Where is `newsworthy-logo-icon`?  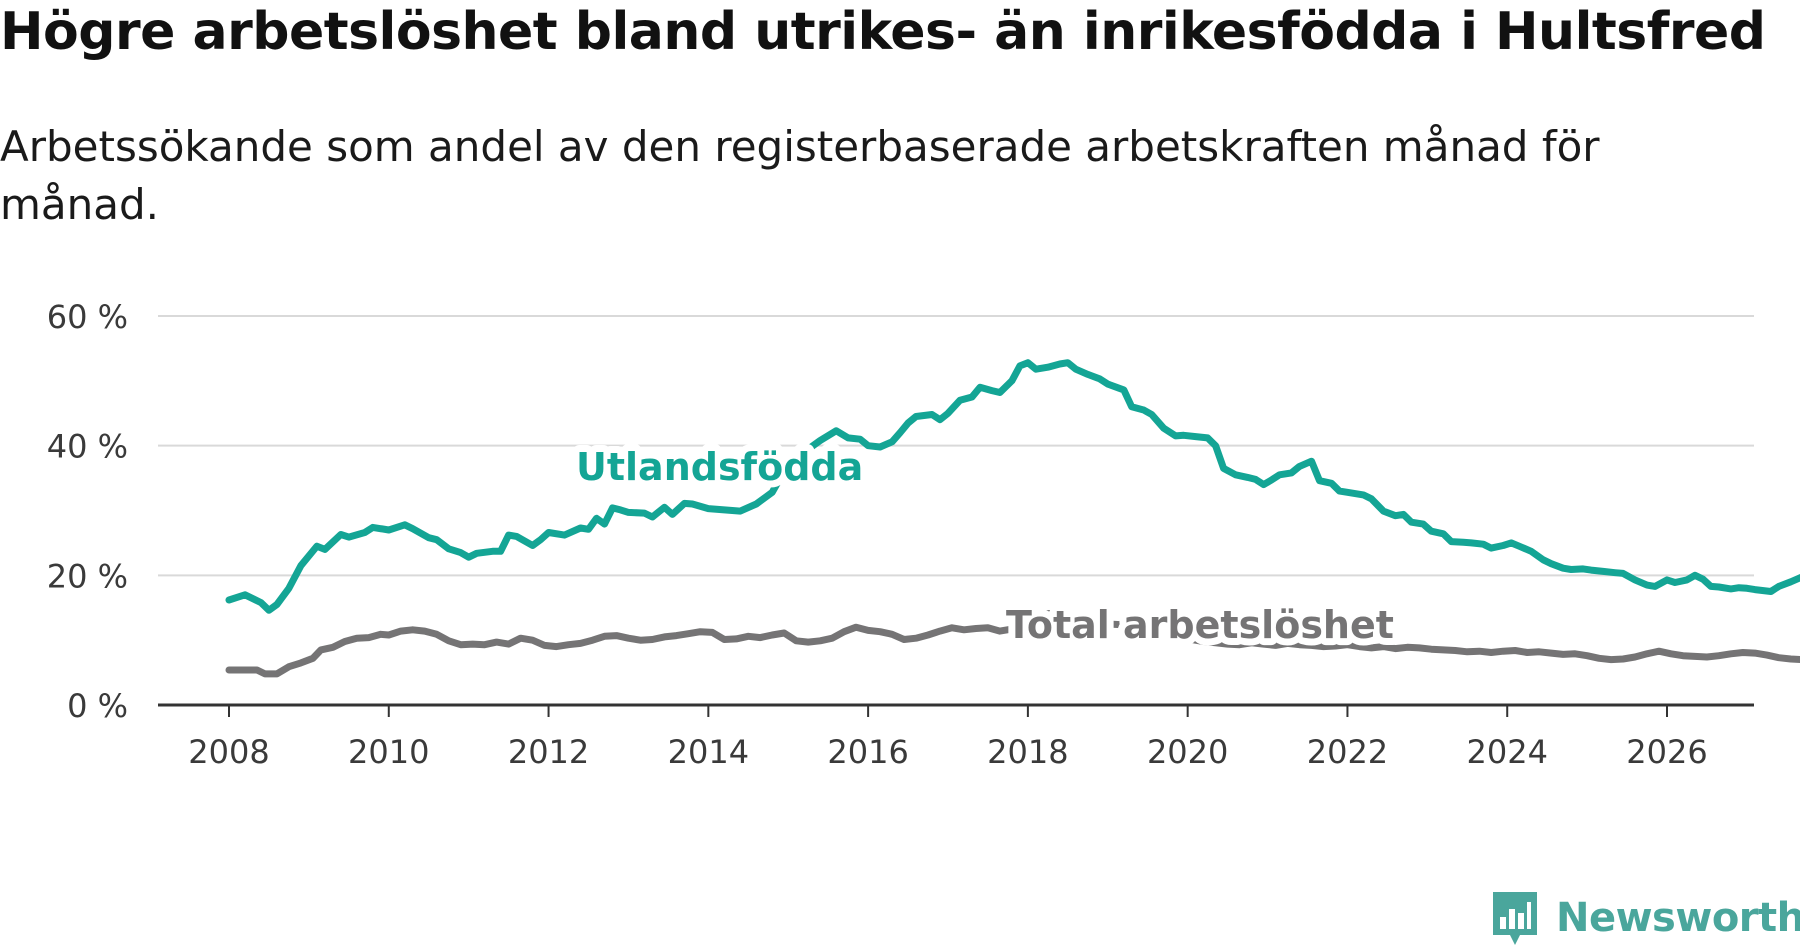 newsworthy-logo-icon is located at coordinates (1515, 918).